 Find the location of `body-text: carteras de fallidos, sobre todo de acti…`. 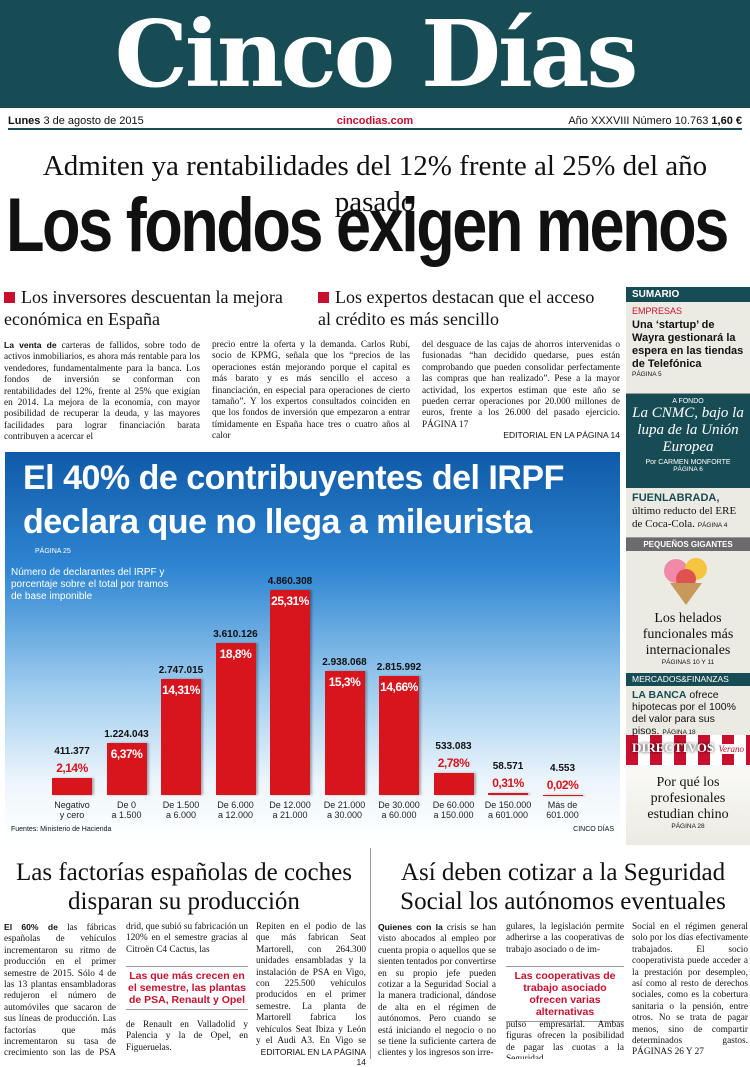

body-text: carteras de fallidos, sobre todo de acti… is located at coordinates (102, 390).